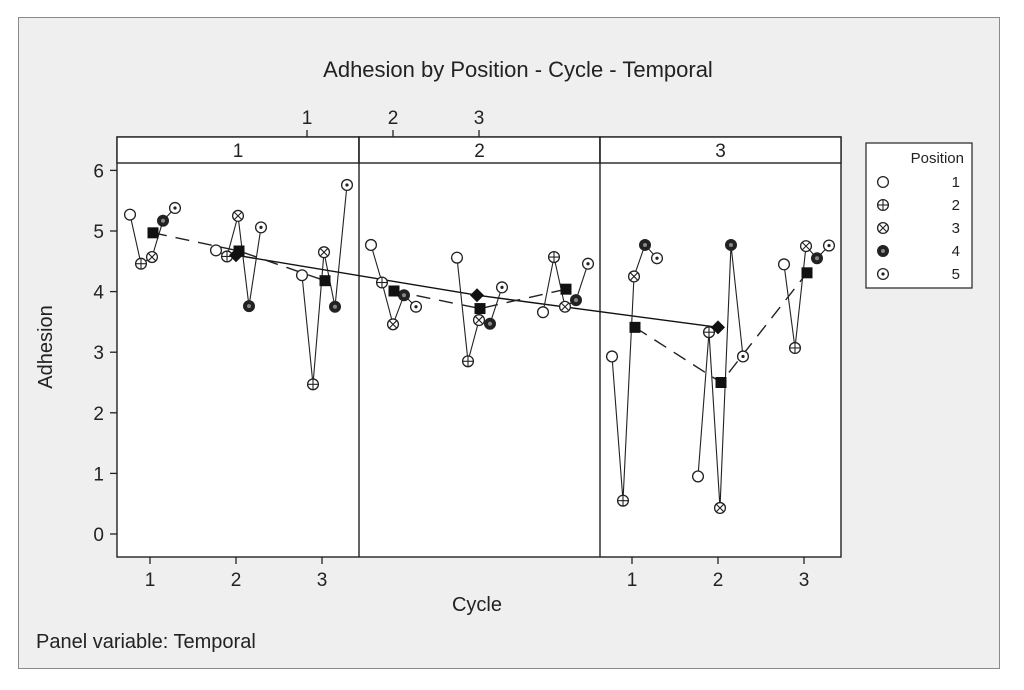 Image resolution: width=1024 pixels, height=690 pixels. What do you see at coordinates (98, 353) in the screenshot?
I see `y-tick-label: 3` at bounding box center [98, 353].